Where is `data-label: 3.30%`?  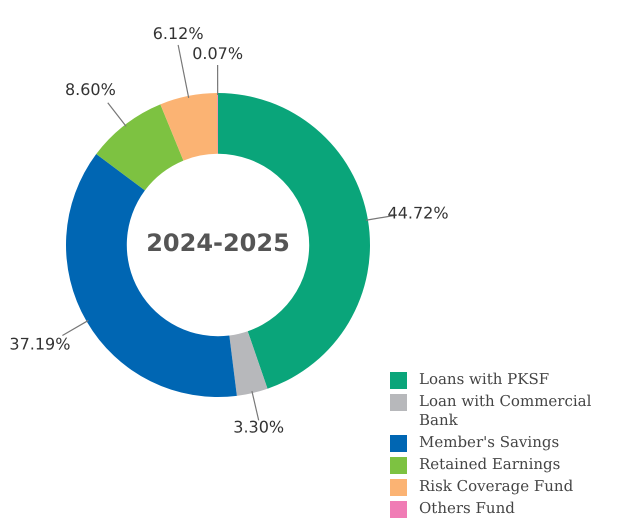
data-label: 3.30% is located at coordinates (258, 426).